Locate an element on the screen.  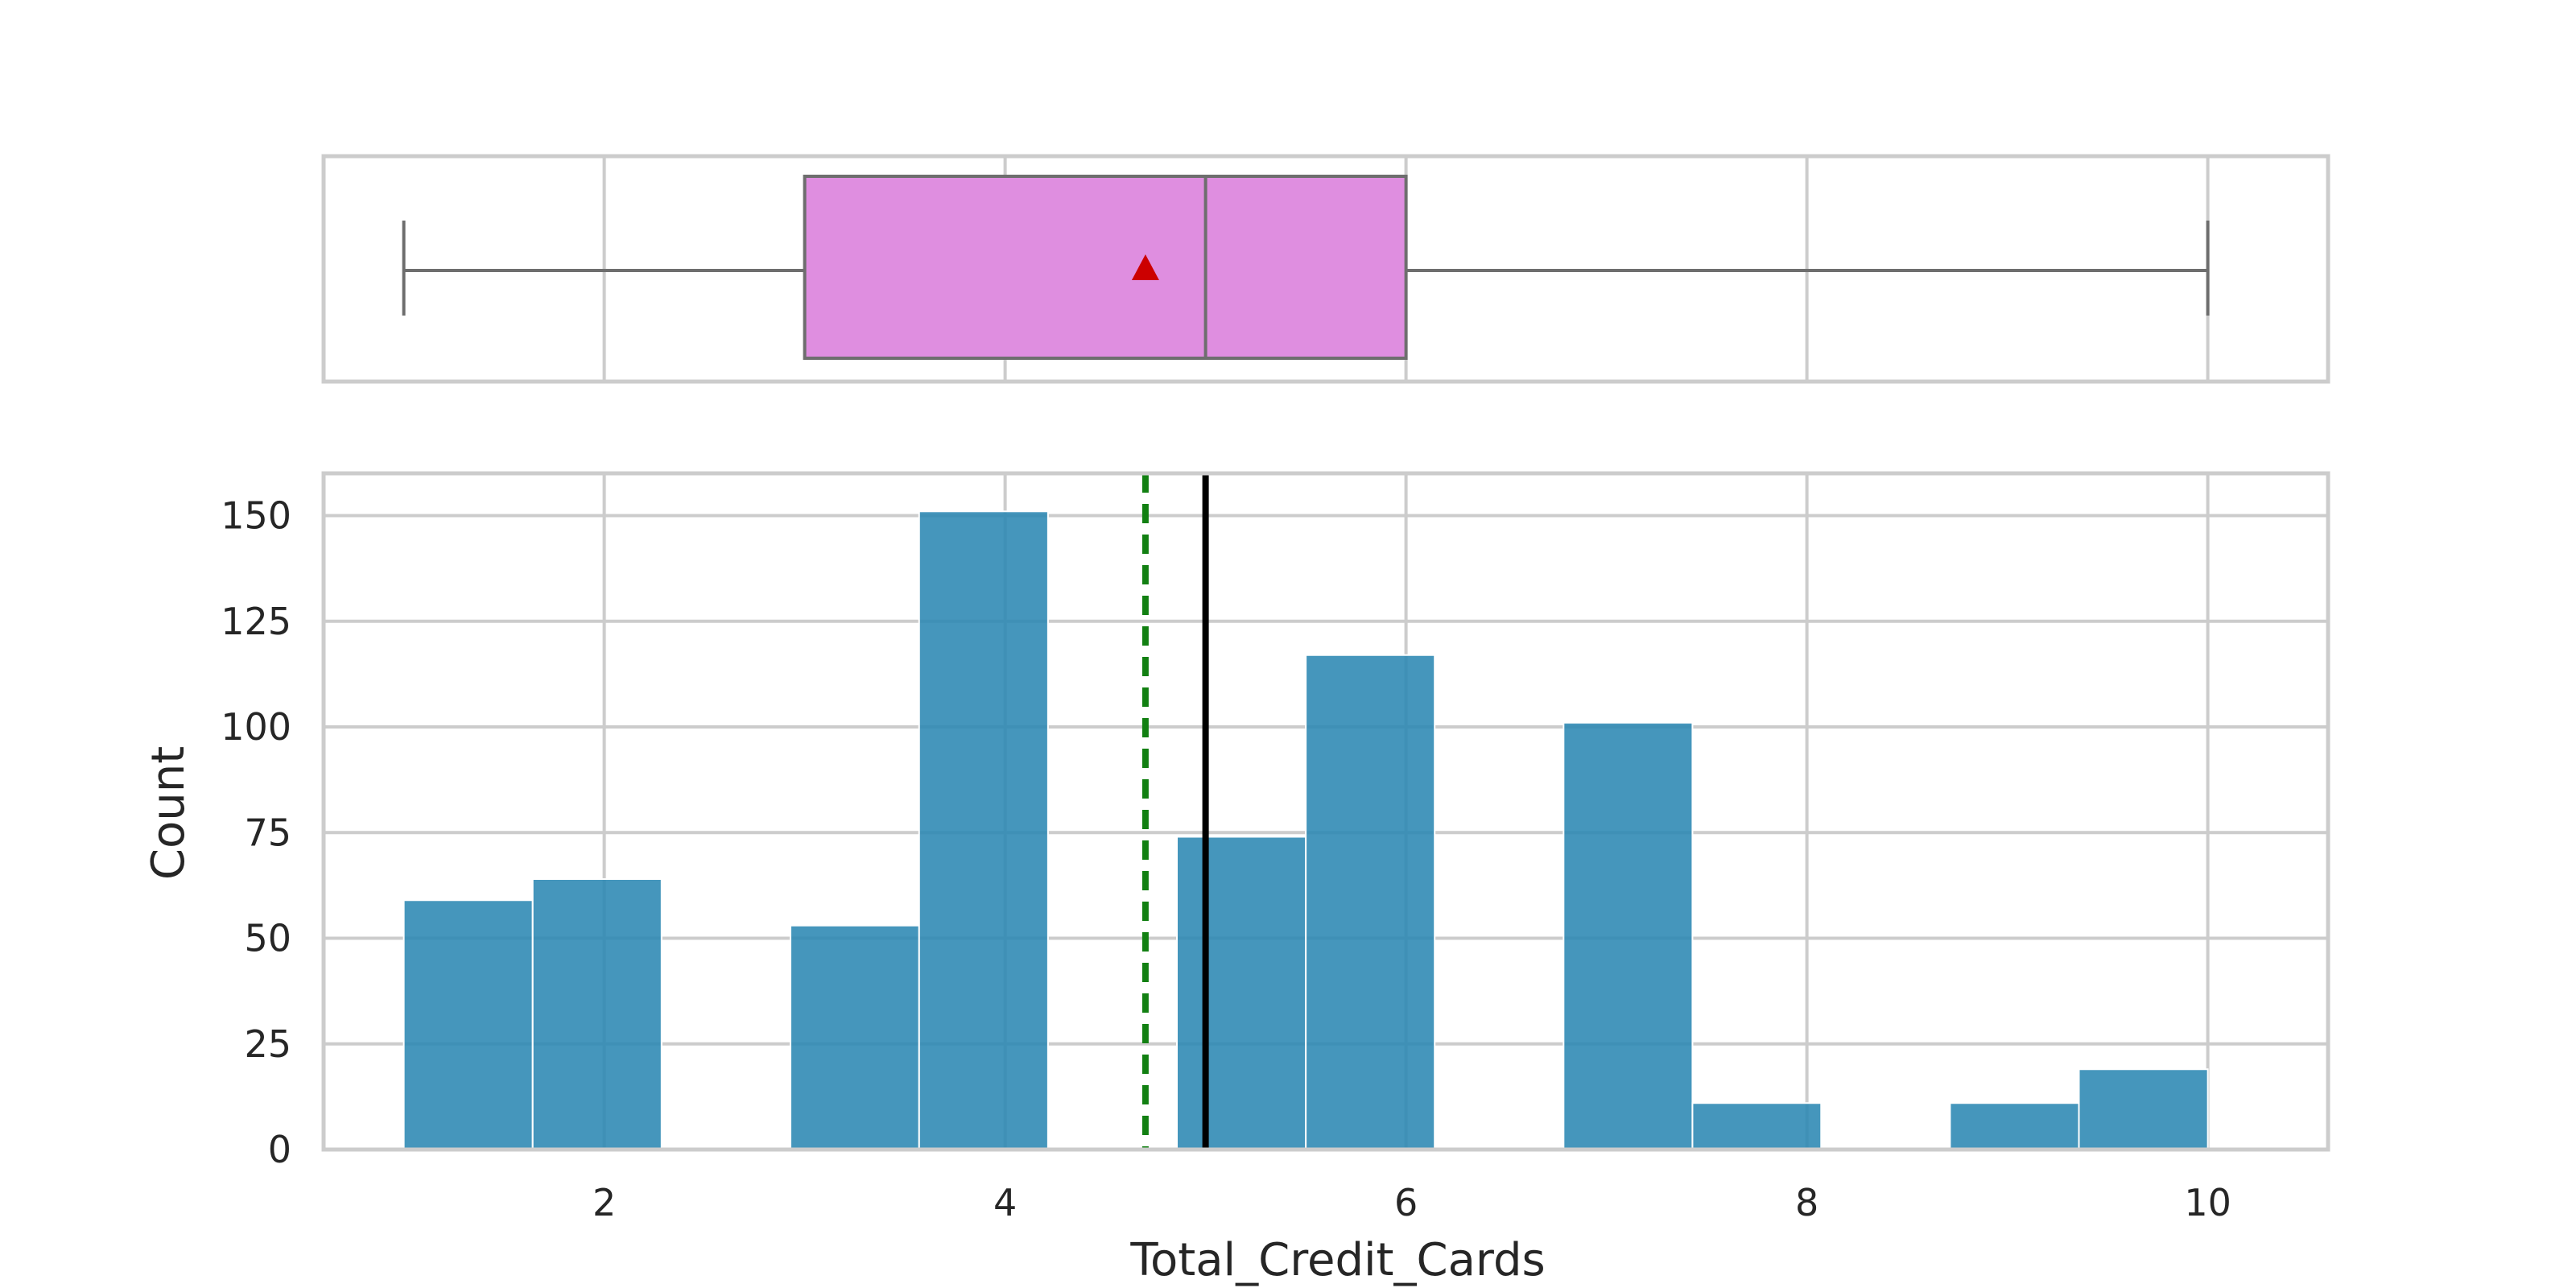
y-tick-label: 125 is located at coordinates (256, 621).